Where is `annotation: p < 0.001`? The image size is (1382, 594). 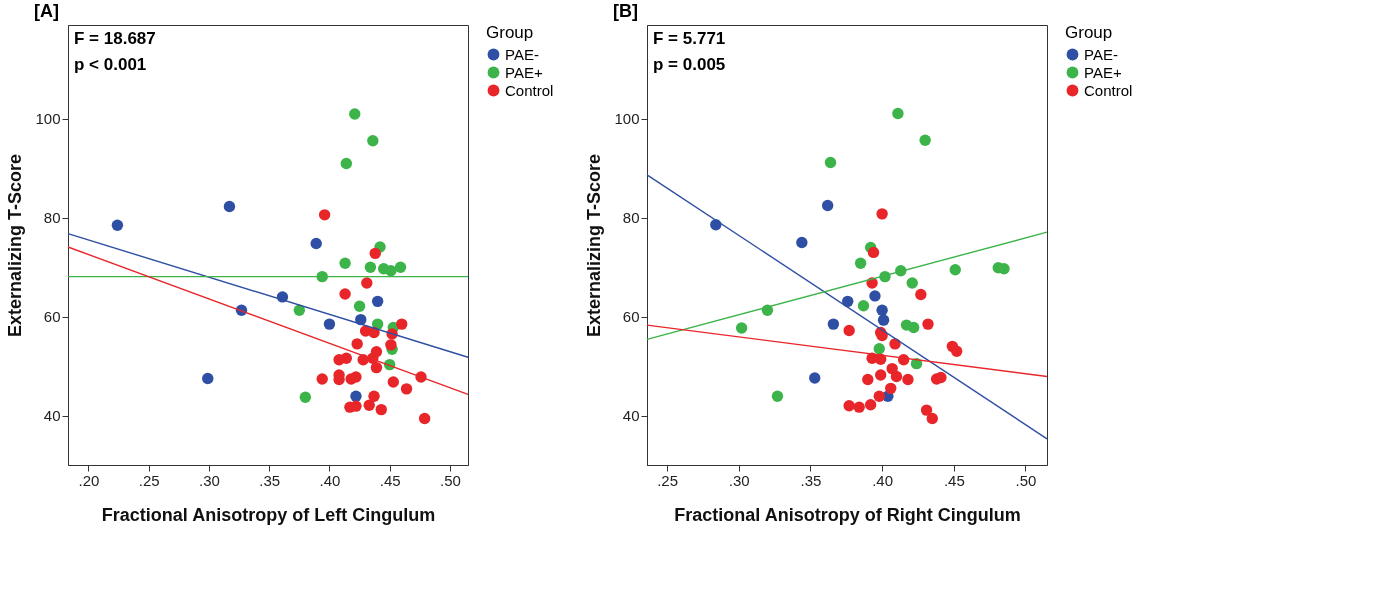 annotation: p < 0.001 is located at coordinates (110, 64).